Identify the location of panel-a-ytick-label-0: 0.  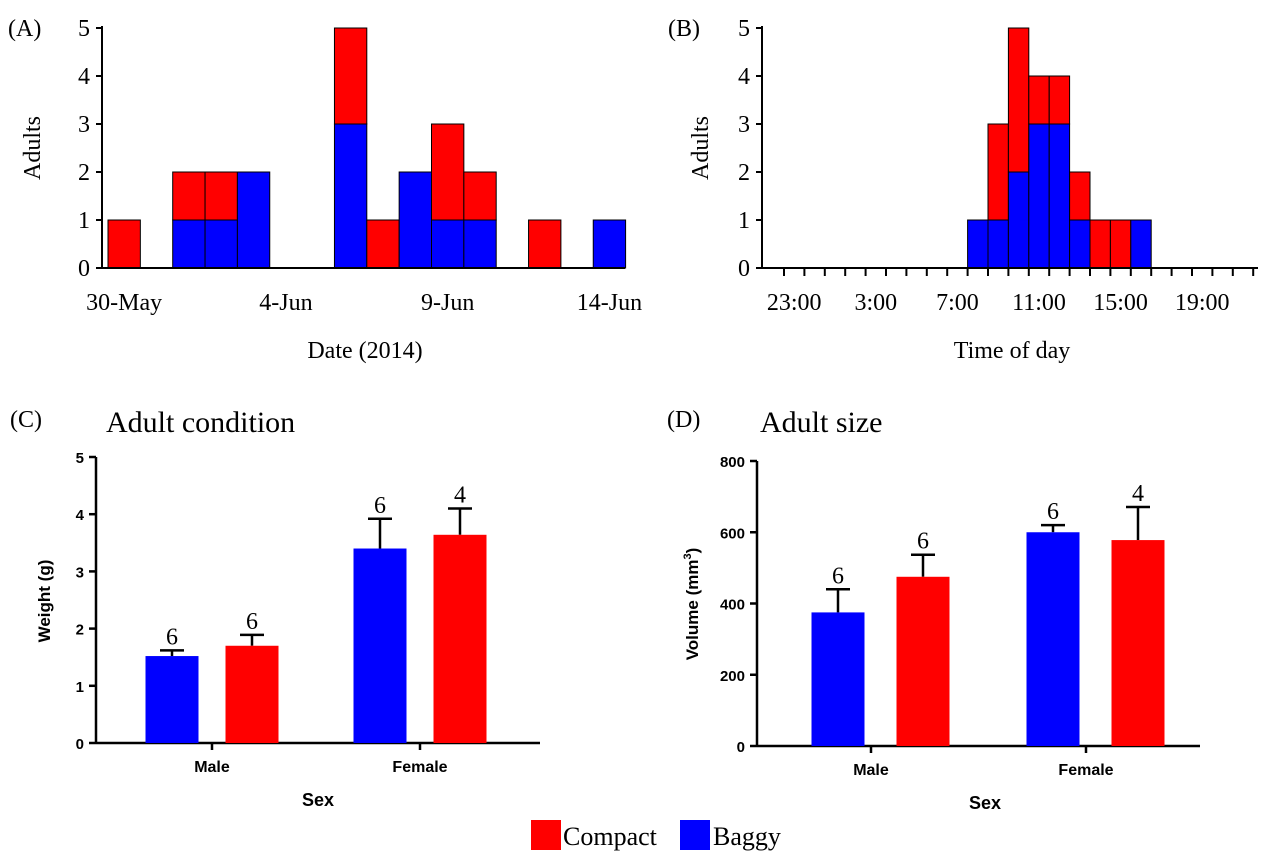
(84, 269).